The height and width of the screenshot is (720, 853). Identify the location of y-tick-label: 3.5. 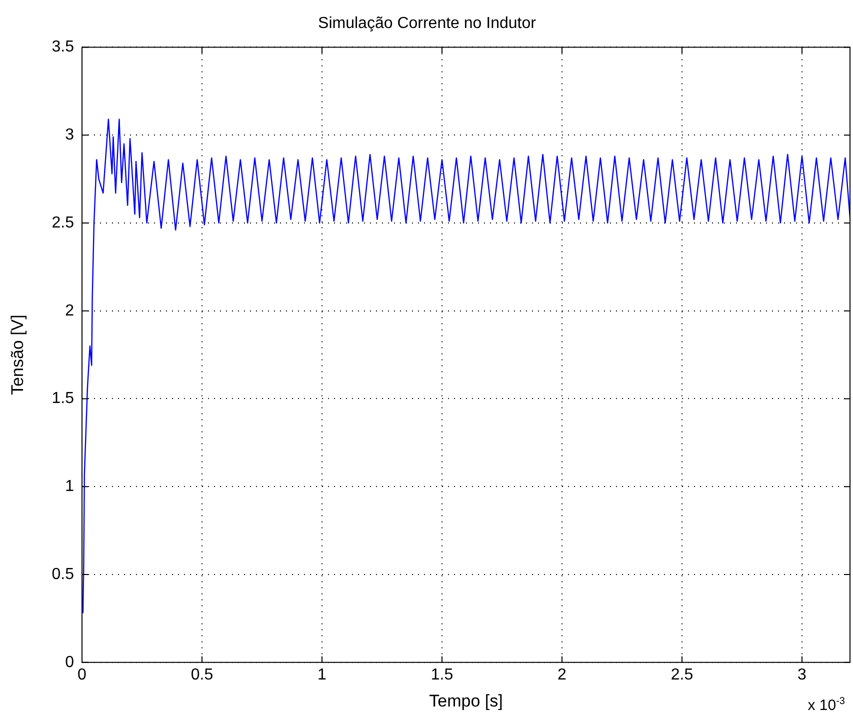
(63, 47).